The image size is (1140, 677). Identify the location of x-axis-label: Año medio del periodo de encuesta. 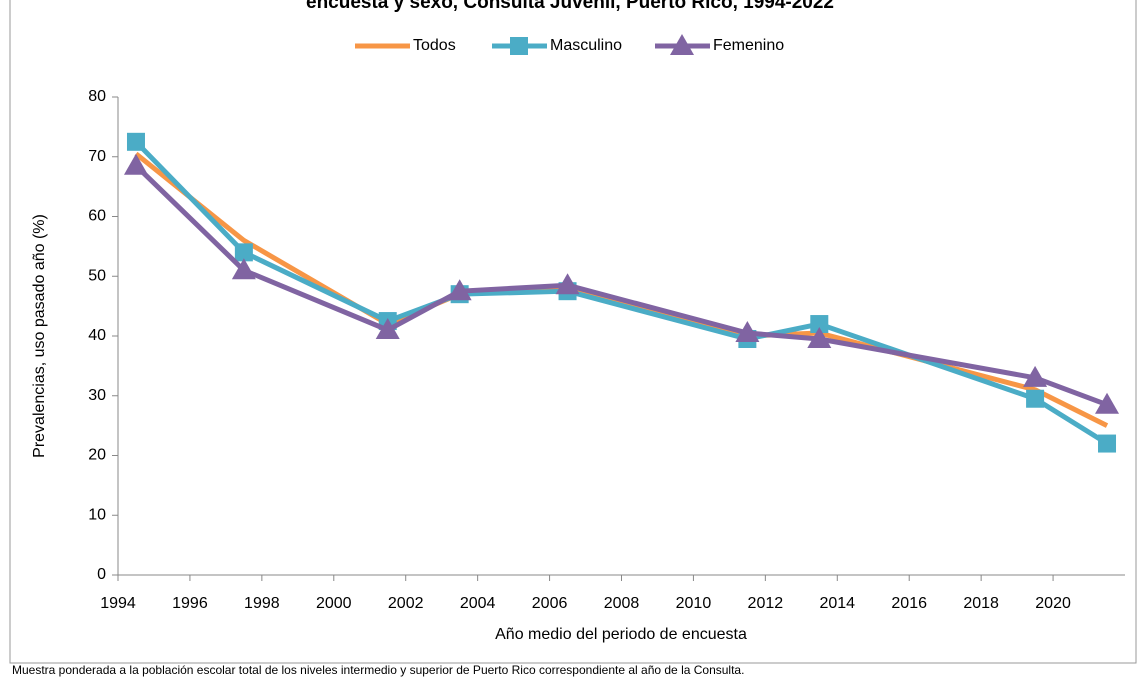
(621, 634).